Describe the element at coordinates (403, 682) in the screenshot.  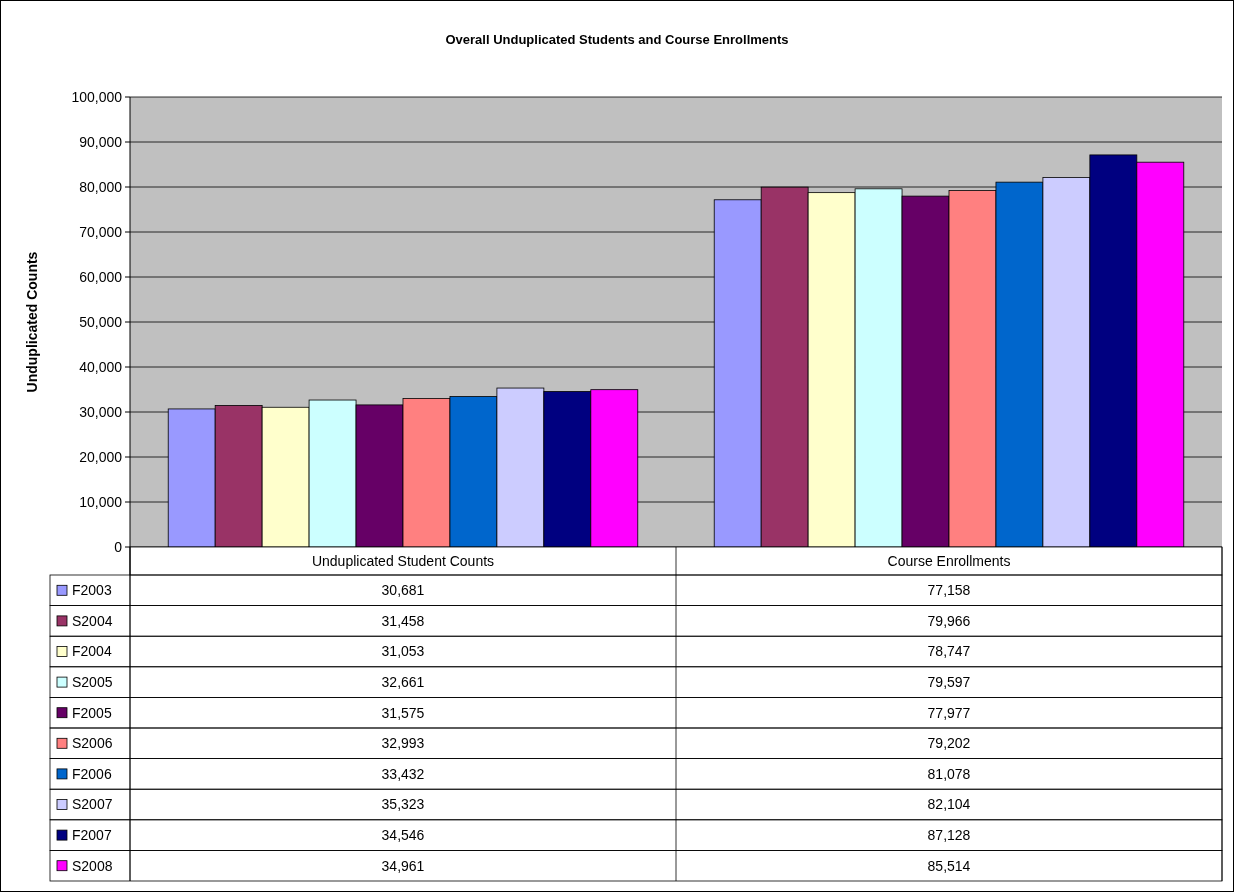
I see `data-label: 32,661` at that location.